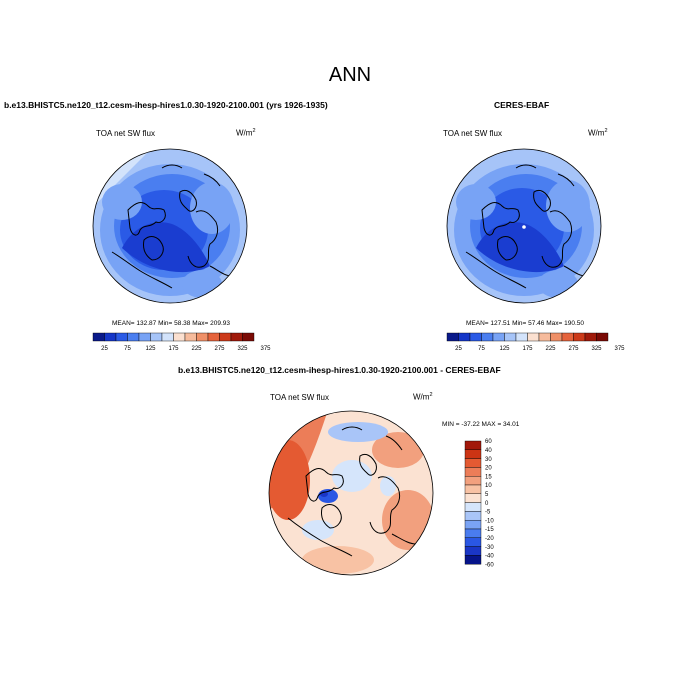 The width and height of the screenshot is (700, 700). What do you see at coordinates (150, 349) in the screenshot?
I see `model-colorbar-tick-label: 125` at bounding box center [150, 349].